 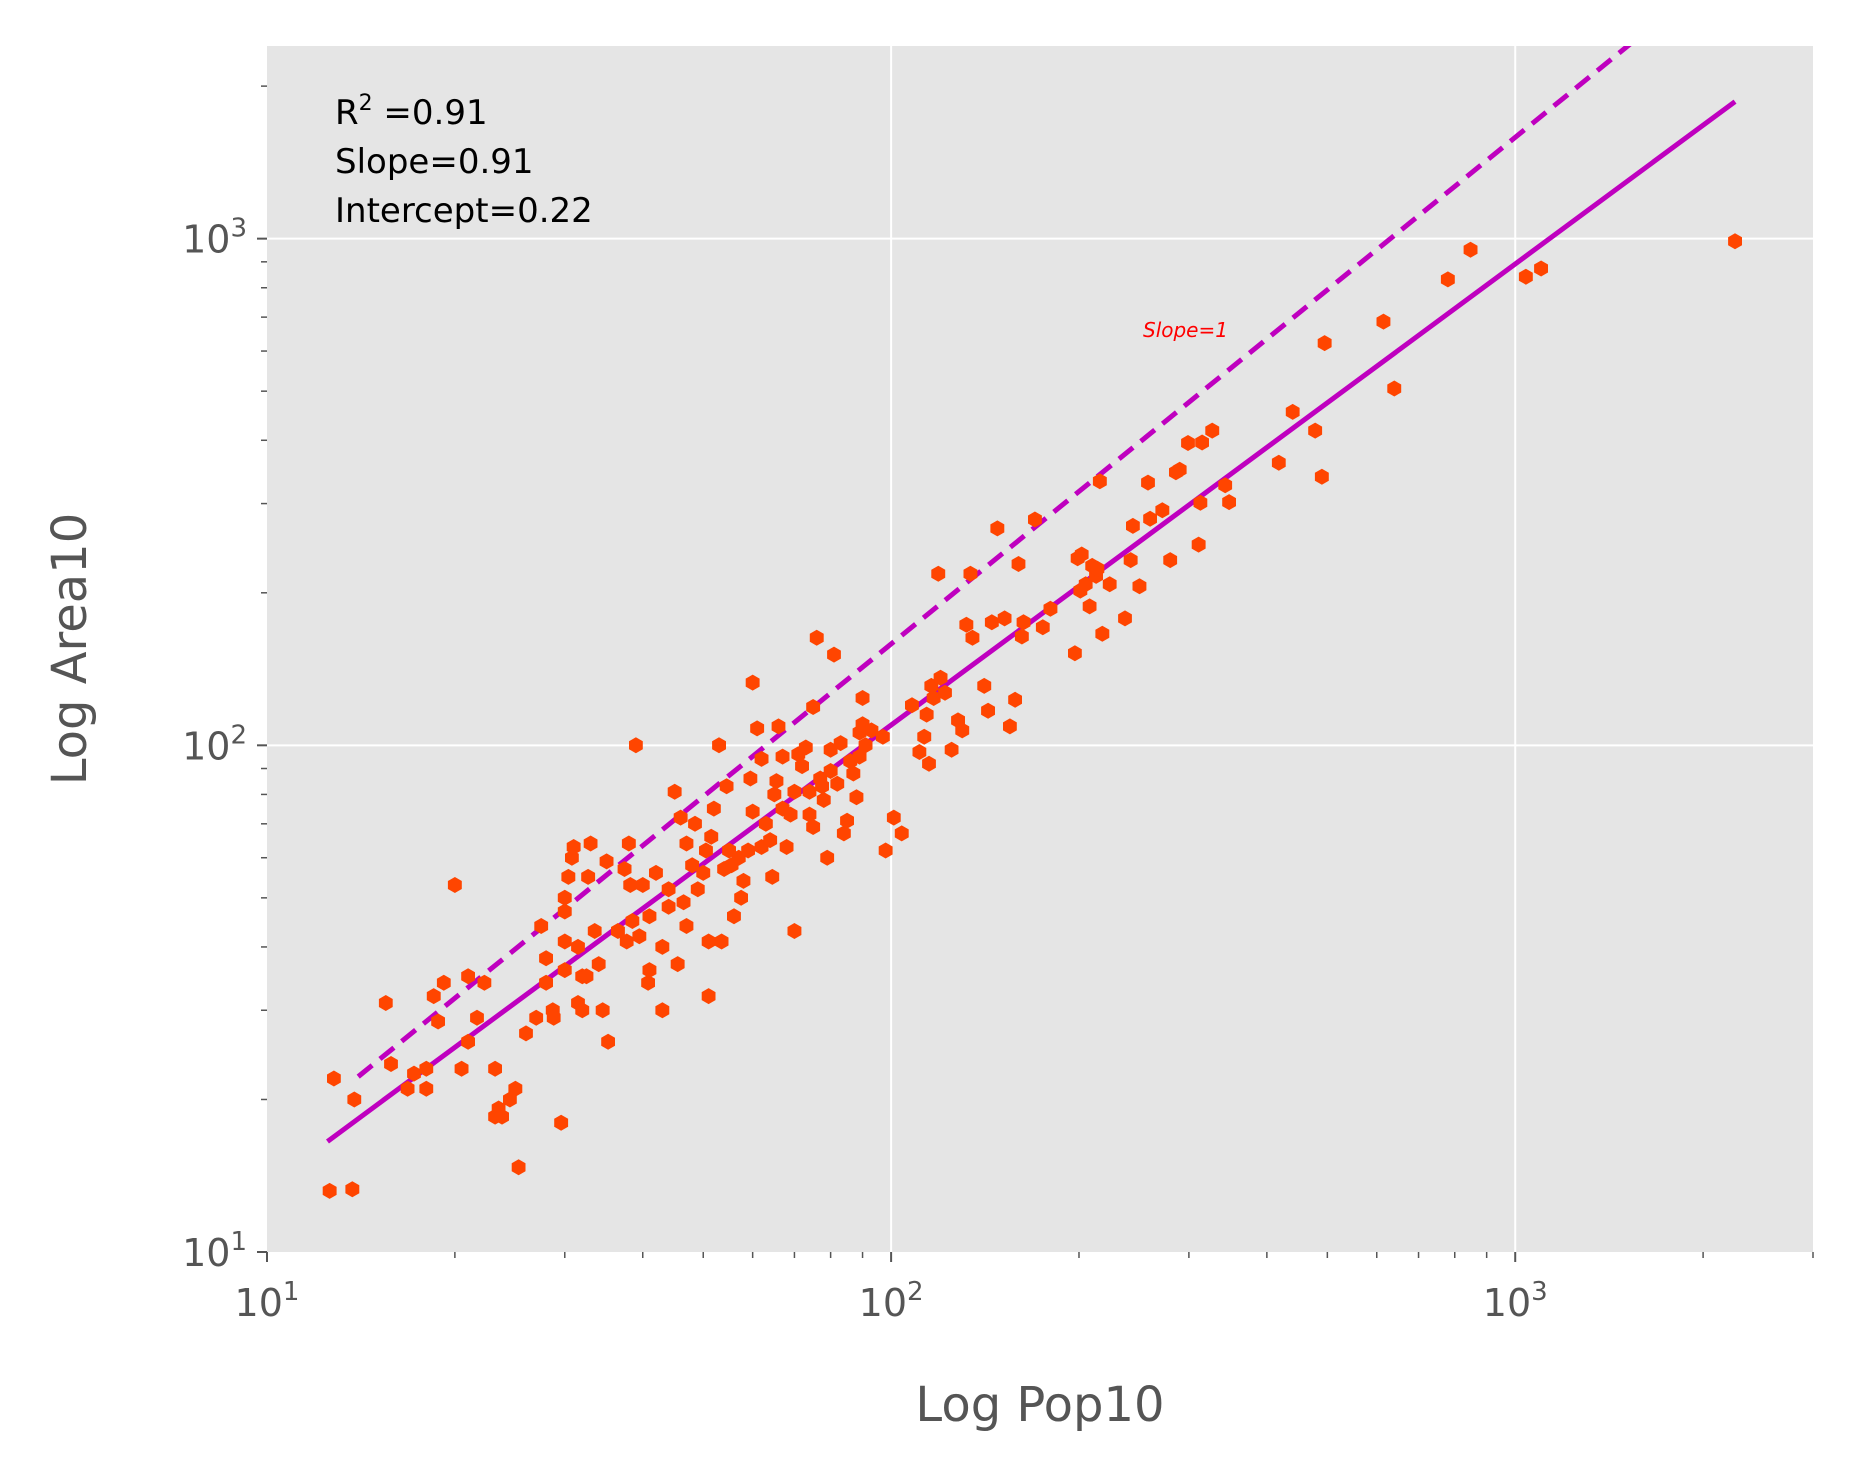 What do you see at coordinates (434, 162) in the screenshot?
I see `slope-text: Slope=0.91` at bounding box center [434, 162].